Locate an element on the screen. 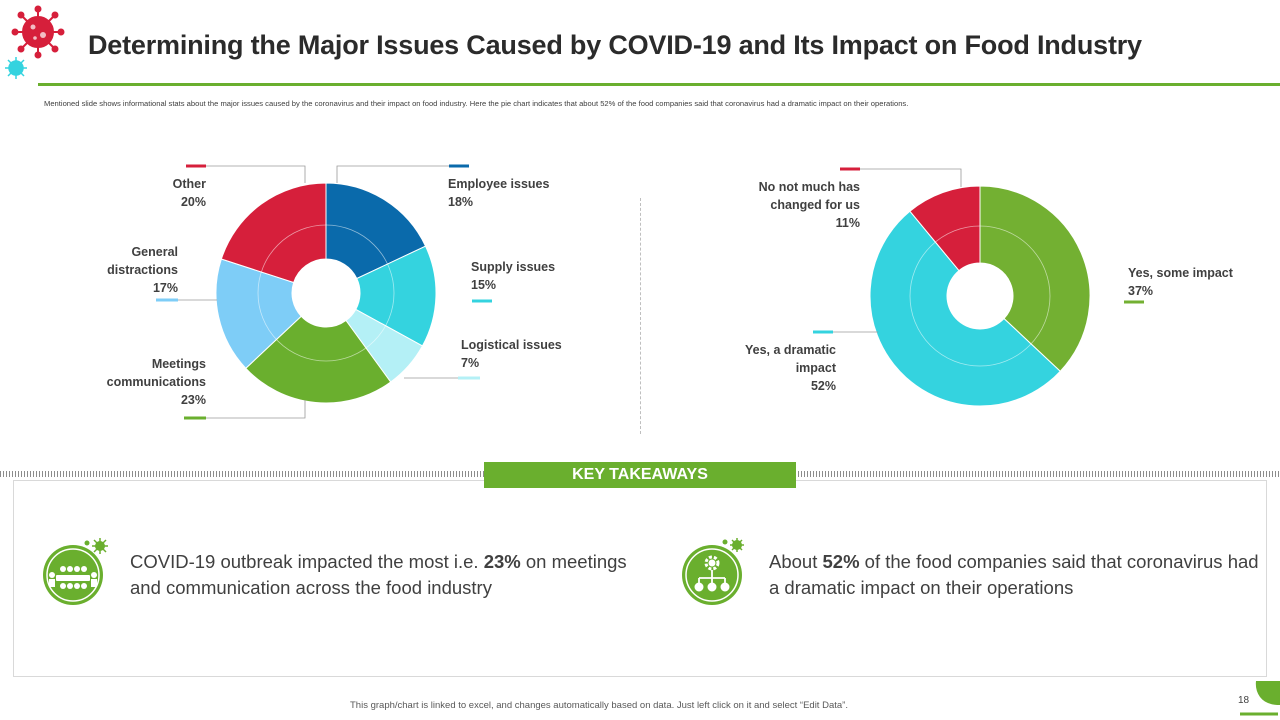  charts-divider is located at coordinates (640, 316).